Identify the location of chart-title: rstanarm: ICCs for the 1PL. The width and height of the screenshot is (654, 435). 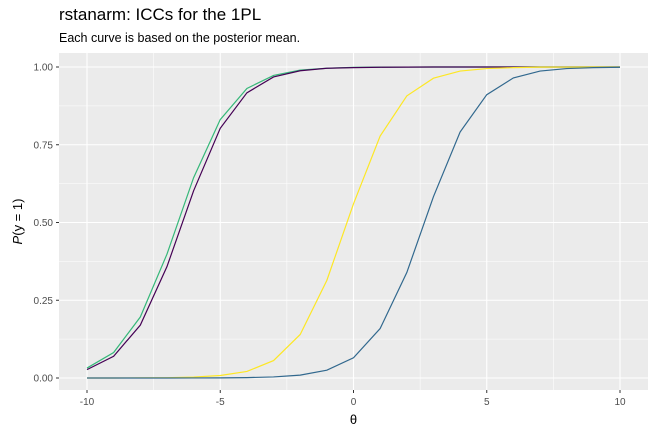
(160, 14).